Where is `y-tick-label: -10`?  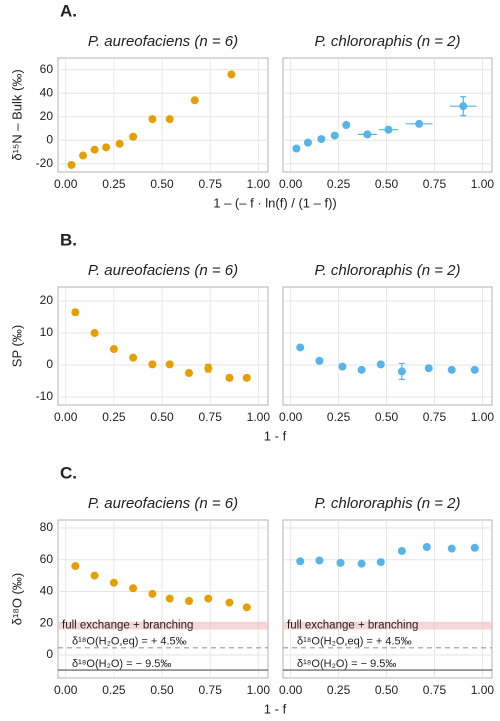
y-tick-label: -10 is located at coordinates (45, 396).